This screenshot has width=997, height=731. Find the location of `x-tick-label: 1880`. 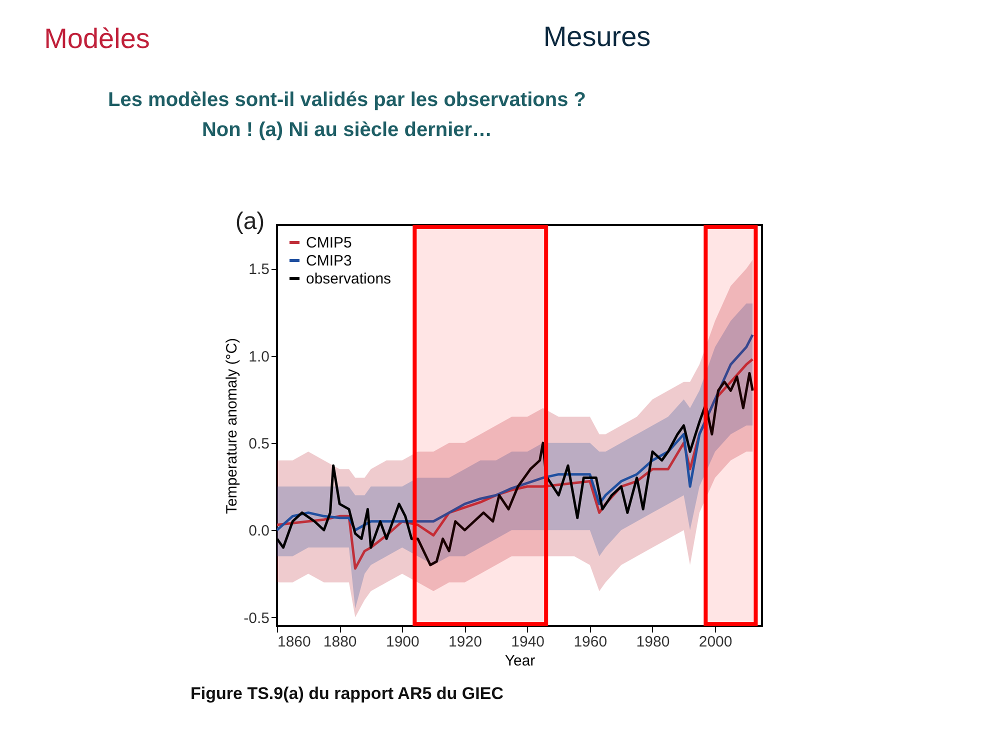

x-tick-label: 1880 is located at coordinates (340, 642).